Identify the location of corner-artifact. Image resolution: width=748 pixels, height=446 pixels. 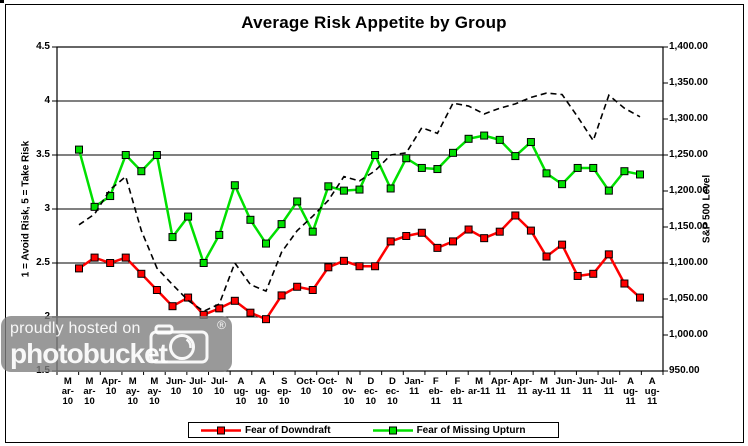
(2, 1).